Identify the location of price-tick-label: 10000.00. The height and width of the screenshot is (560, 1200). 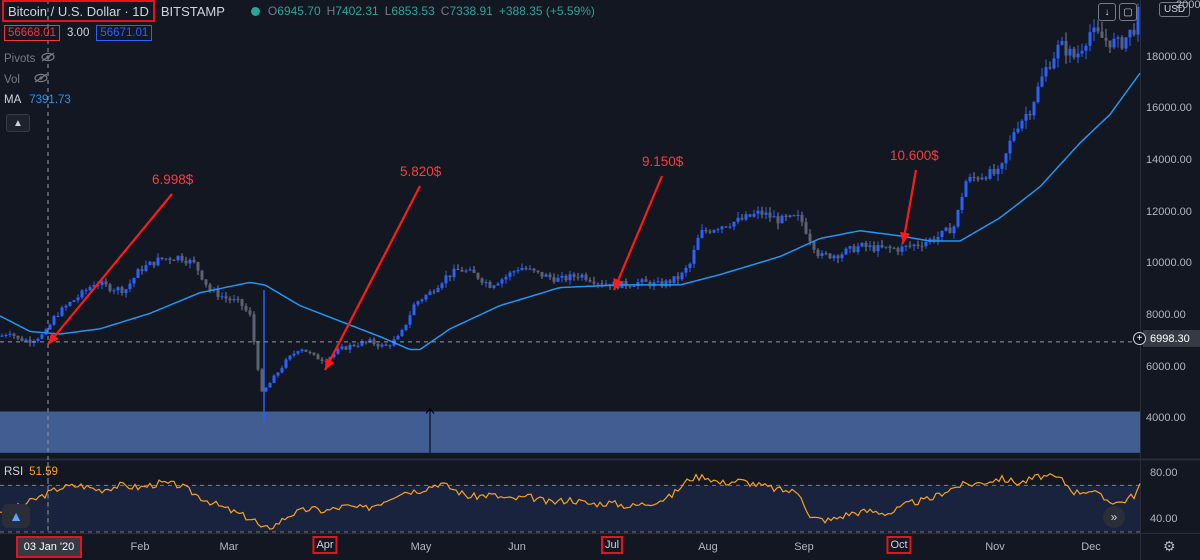
(1169, 263).